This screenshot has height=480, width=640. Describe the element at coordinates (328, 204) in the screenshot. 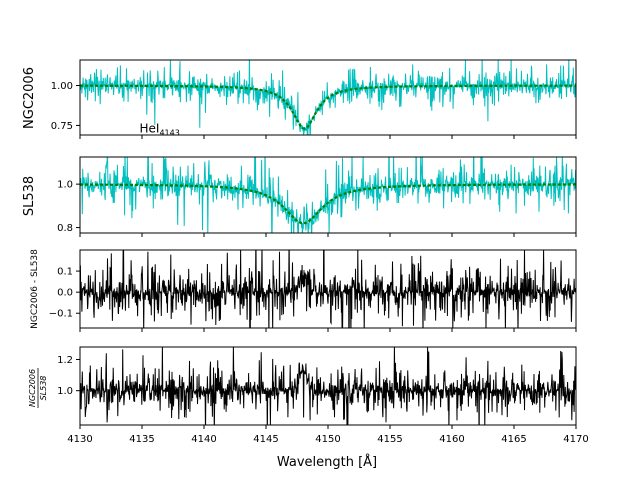

I see `series-sl538-model` at that location.